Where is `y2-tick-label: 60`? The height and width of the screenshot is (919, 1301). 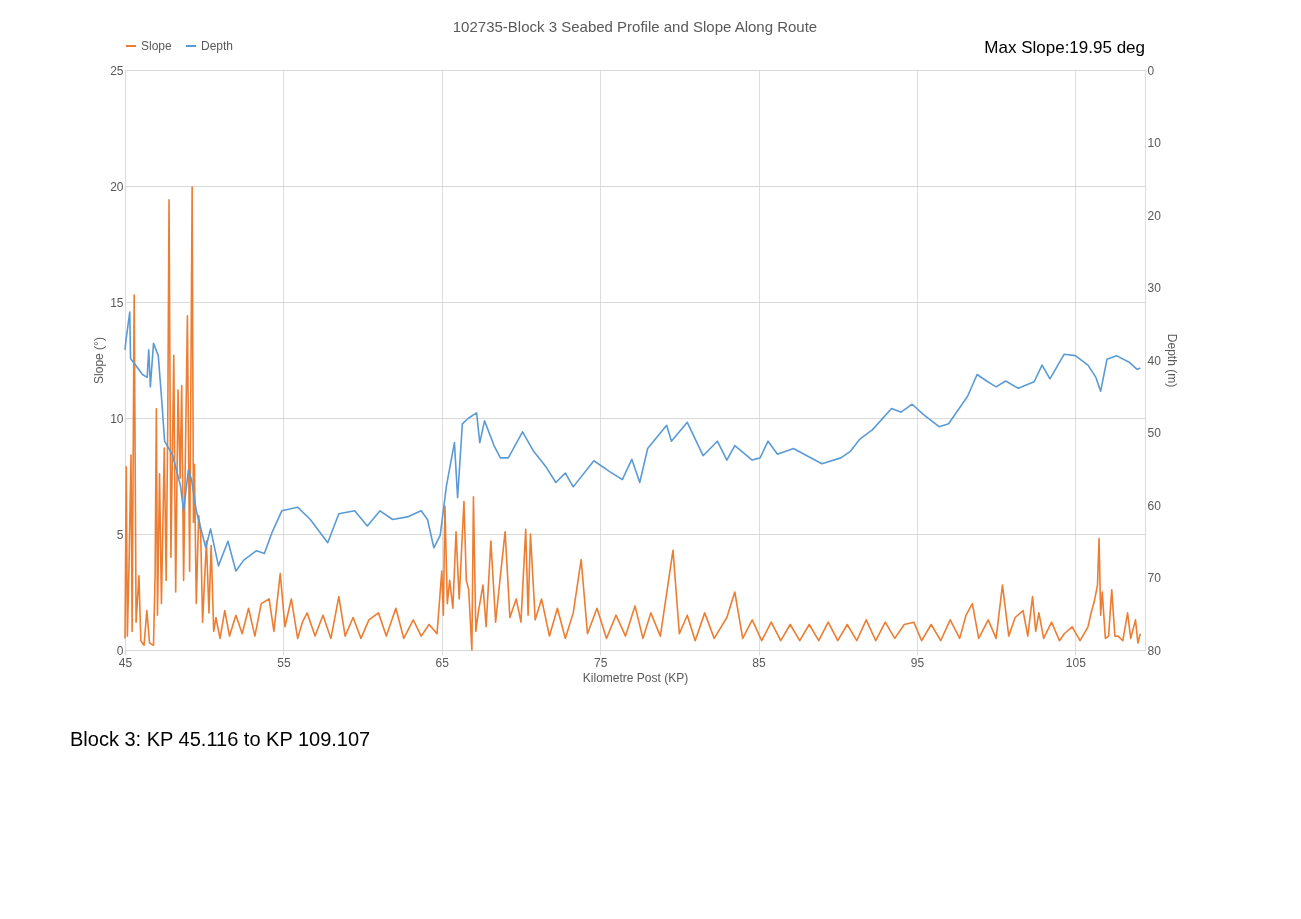
y2-tick-label: 60 is located at coordinates (1154, 505).